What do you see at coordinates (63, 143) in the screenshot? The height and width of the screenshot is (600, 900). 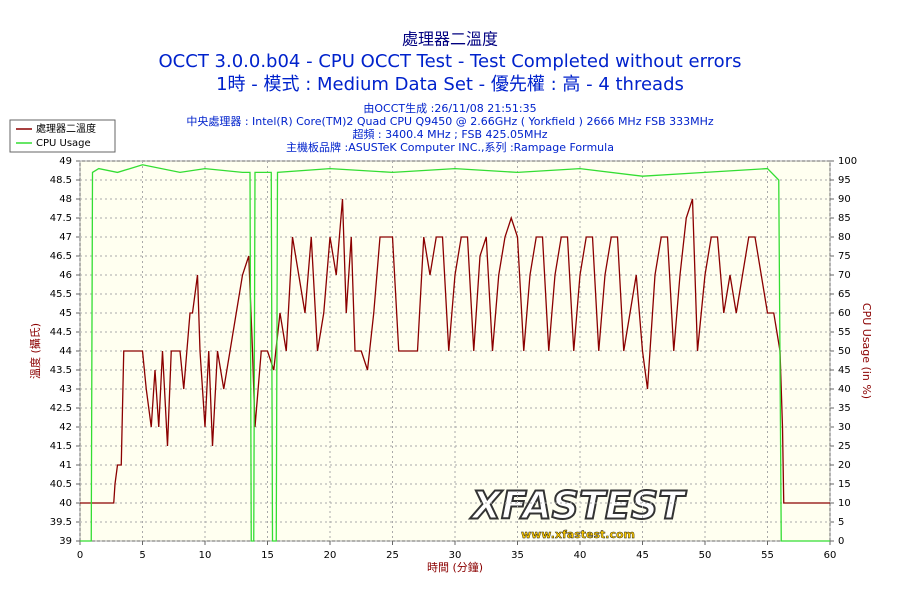 I see `legend-label: CPU Usage` at bounding box center [63, 143].